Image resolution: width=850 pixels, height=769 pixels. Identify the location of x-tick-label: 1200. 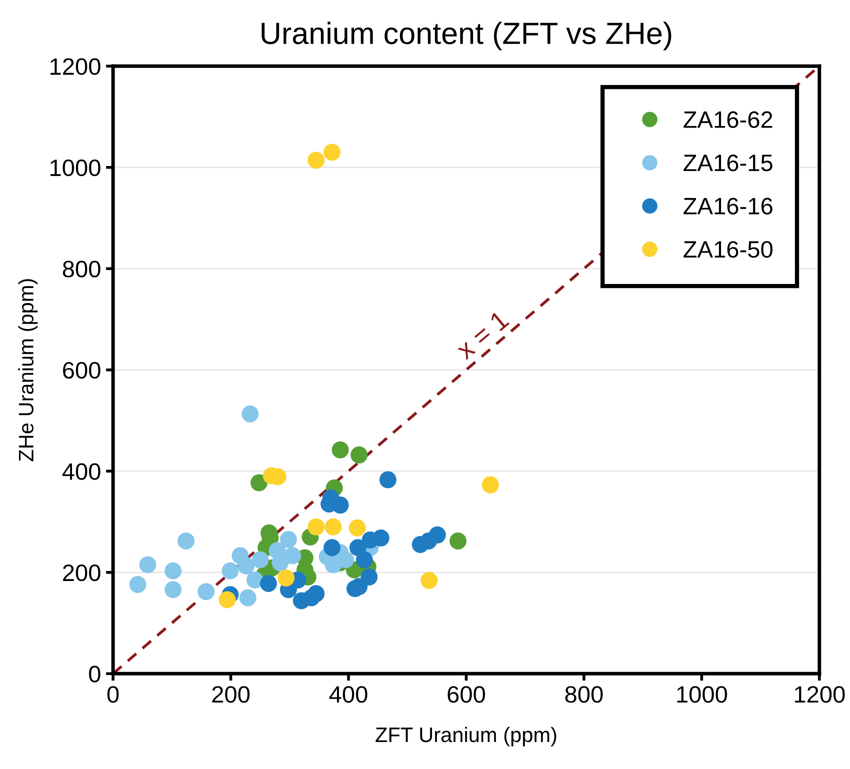
(819, 694).